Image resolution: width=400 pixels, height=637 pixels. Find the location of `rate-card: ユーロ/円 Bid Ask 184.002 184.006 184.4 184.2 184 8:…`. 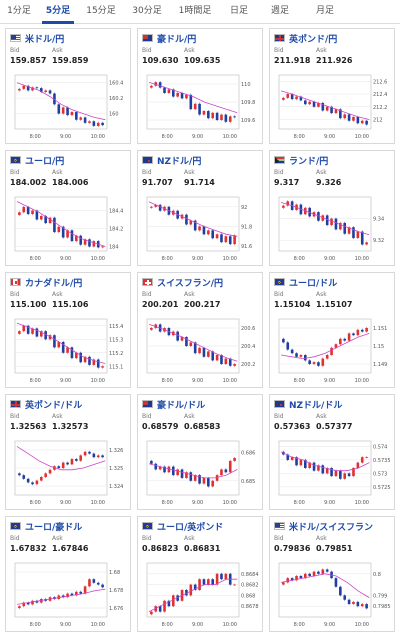

rate-card: ユーロ/円 Bid Ask 184.002 184.006 184.4 184.2 184 8:… is located at coordinates (68, 208).